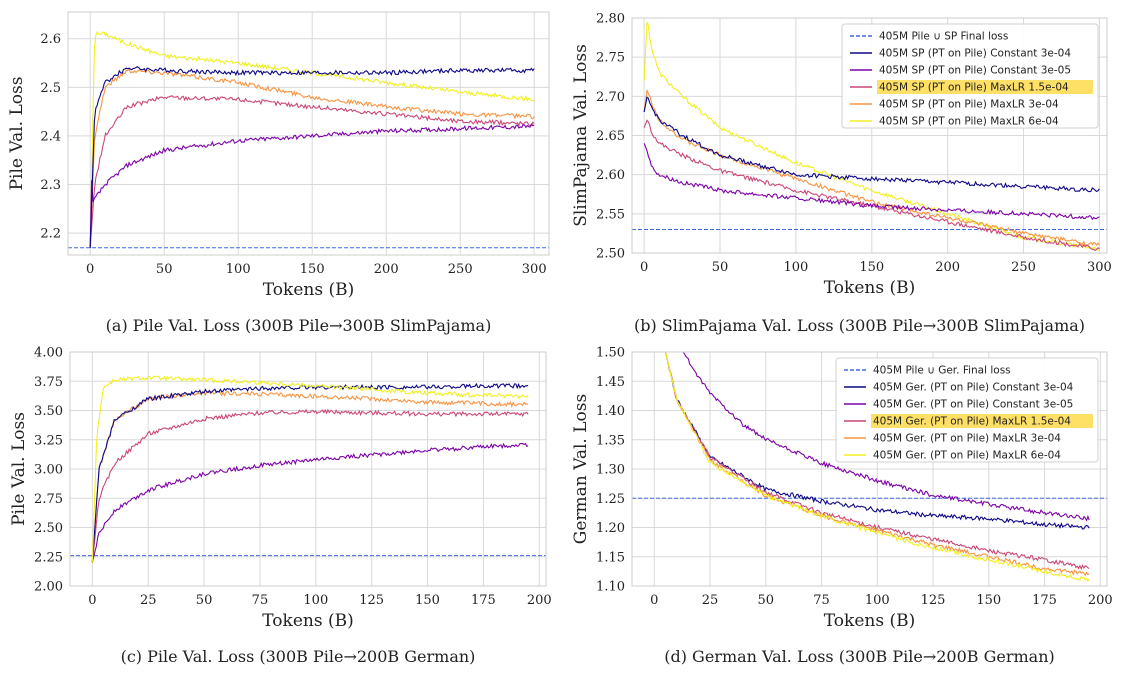  Describe the element at coordinates (942, 371) in the screenshot. I see `legend-label: 405M Pile ∪ Ger. Final loss` at that location.